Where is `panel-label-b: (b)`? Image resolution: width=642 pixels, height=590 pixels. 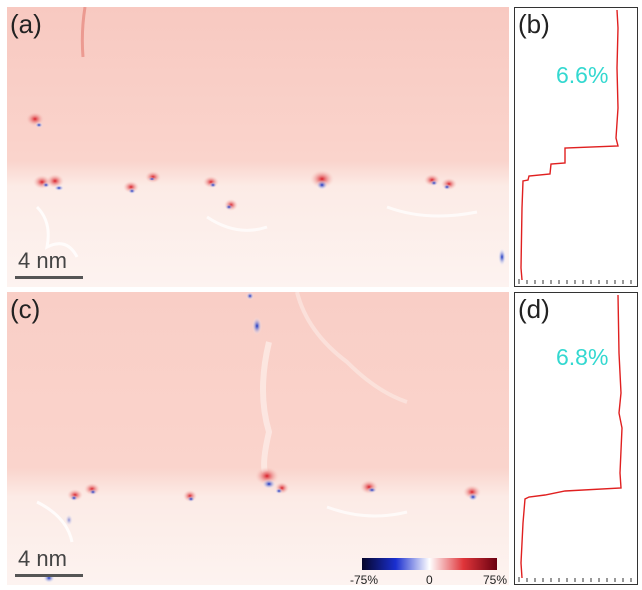
panel-label-b: (b) is located at coordinates (534, 24).